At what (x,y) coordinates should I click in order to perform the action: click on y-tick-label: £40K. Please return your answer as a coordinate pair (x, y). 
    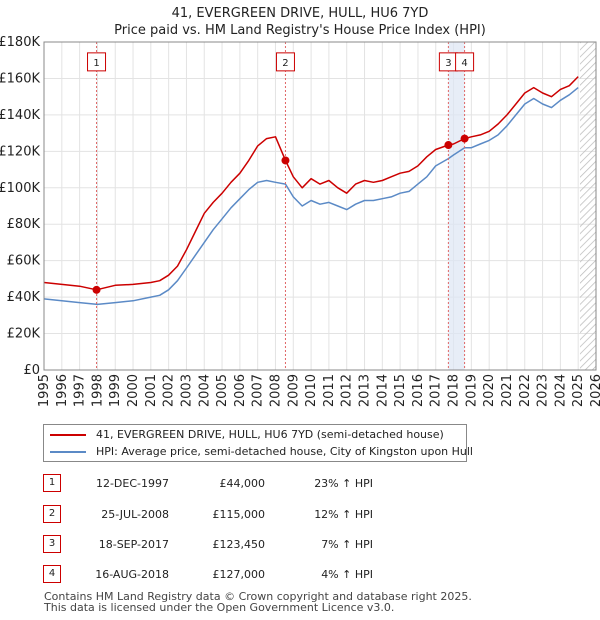
    Looking at the image, I should click on (24, 297).